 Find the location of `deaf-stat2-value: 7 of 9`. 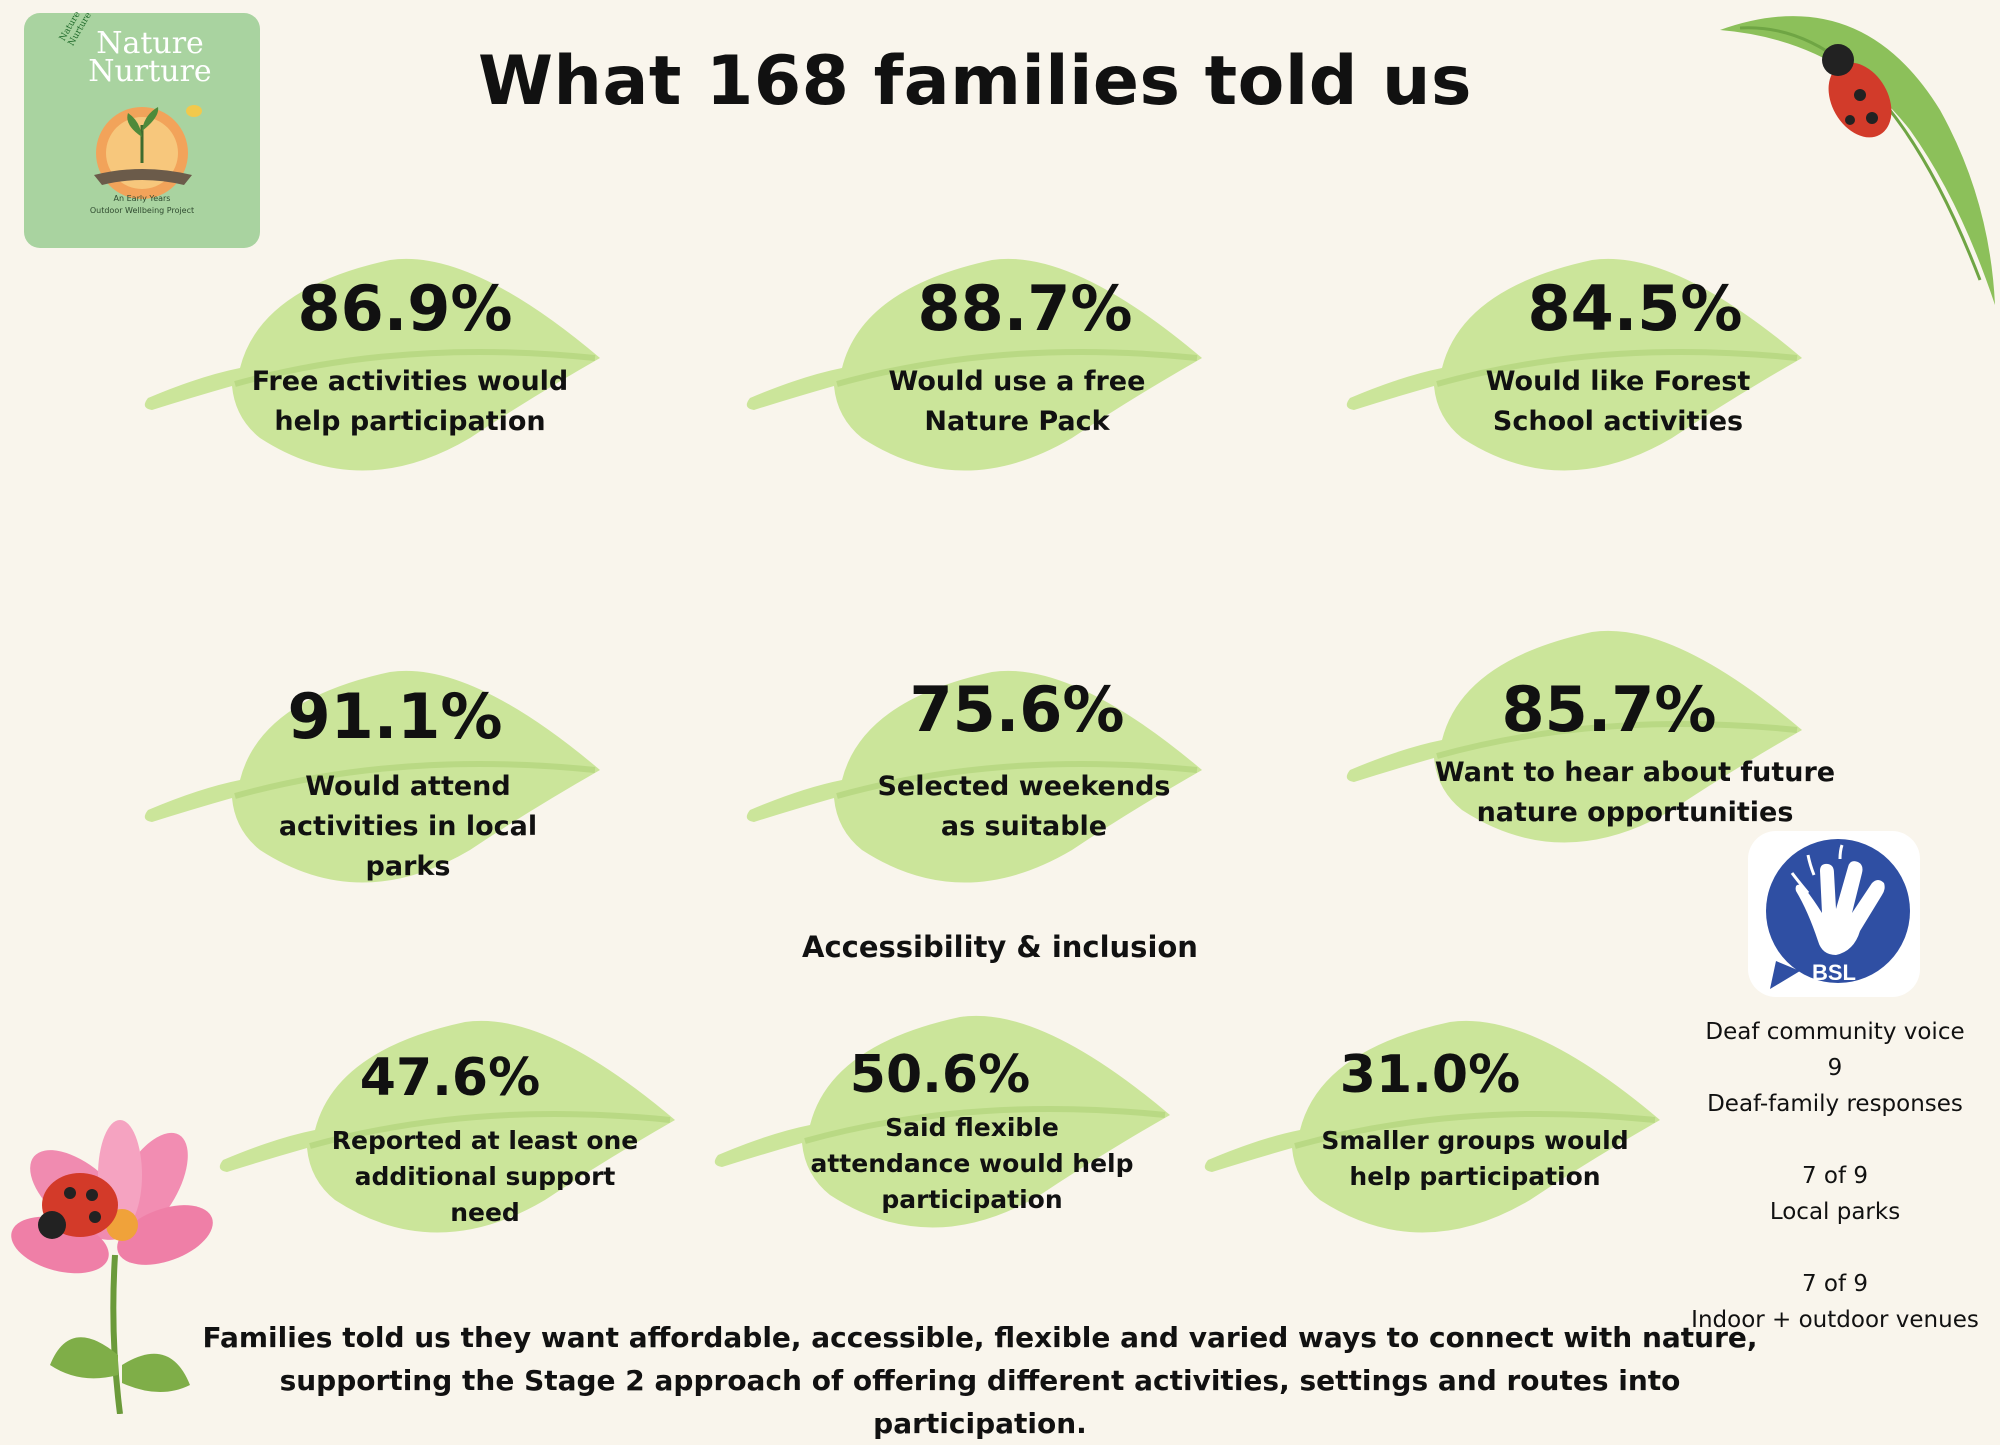

deaf-stat2-value: 7 of 9 is located at coordinates (1835, 1284).